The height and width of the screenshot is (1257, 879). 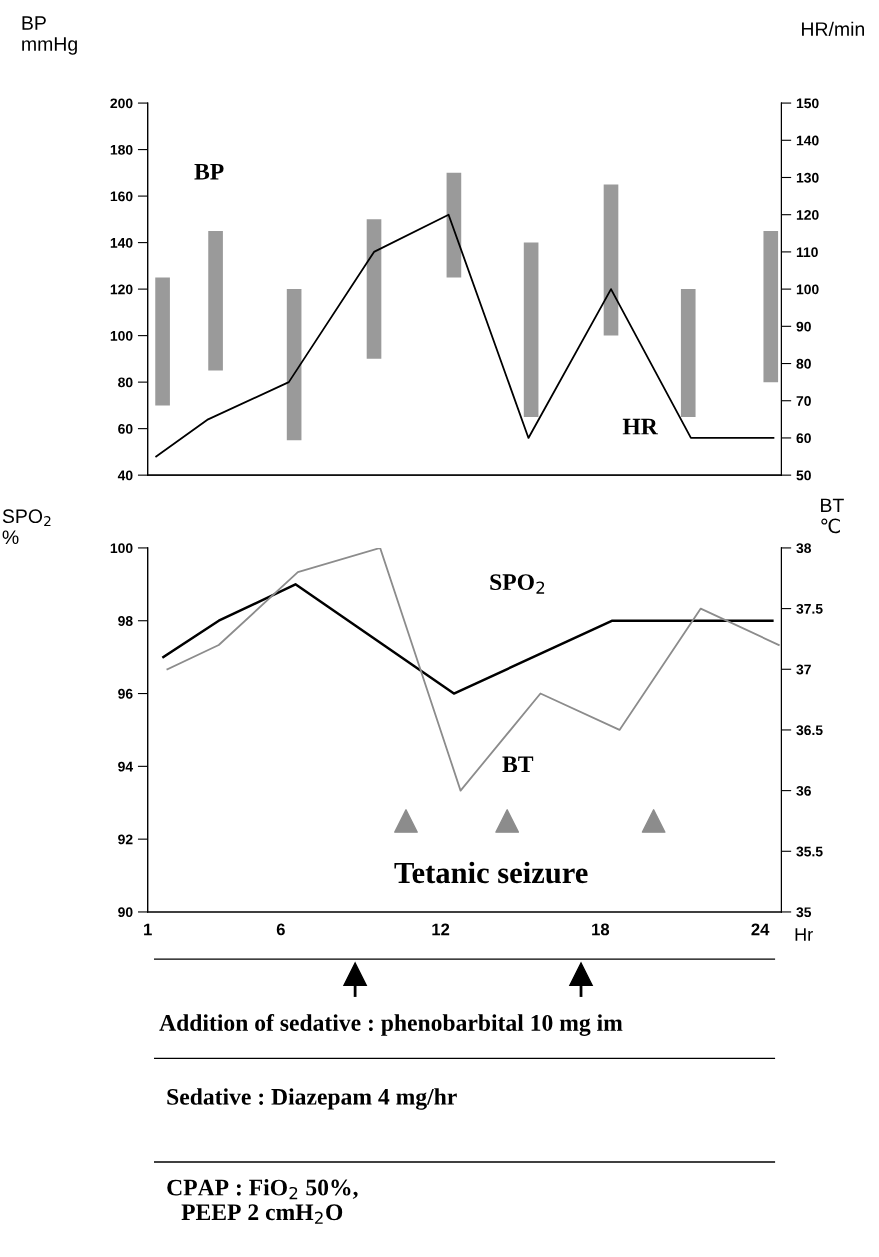 What do you see at coordinates (209, 171) in the screenshot?
I see `annotation: BP` at bounding box center [209, 171].